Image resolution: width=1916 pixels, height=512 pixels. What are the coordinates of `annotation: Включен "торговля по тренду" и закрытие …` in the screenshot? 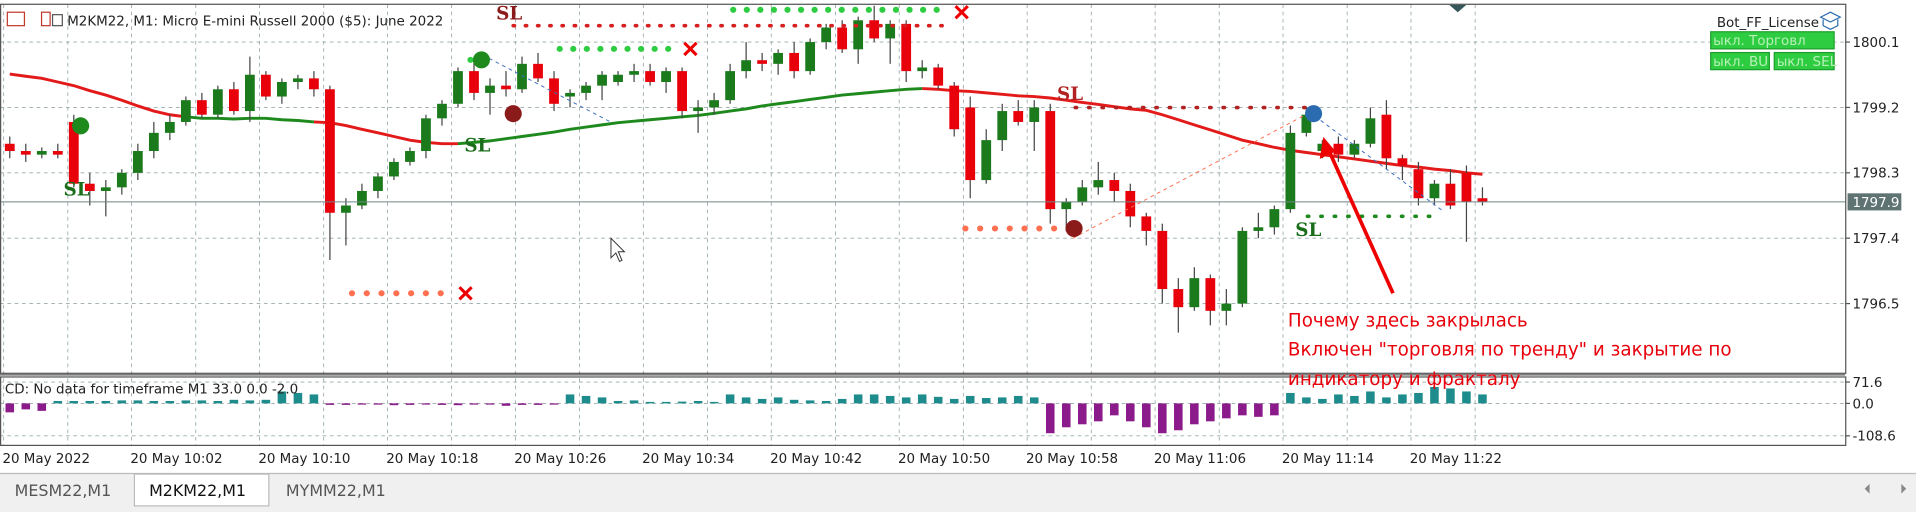 It's located at (1510, 350).